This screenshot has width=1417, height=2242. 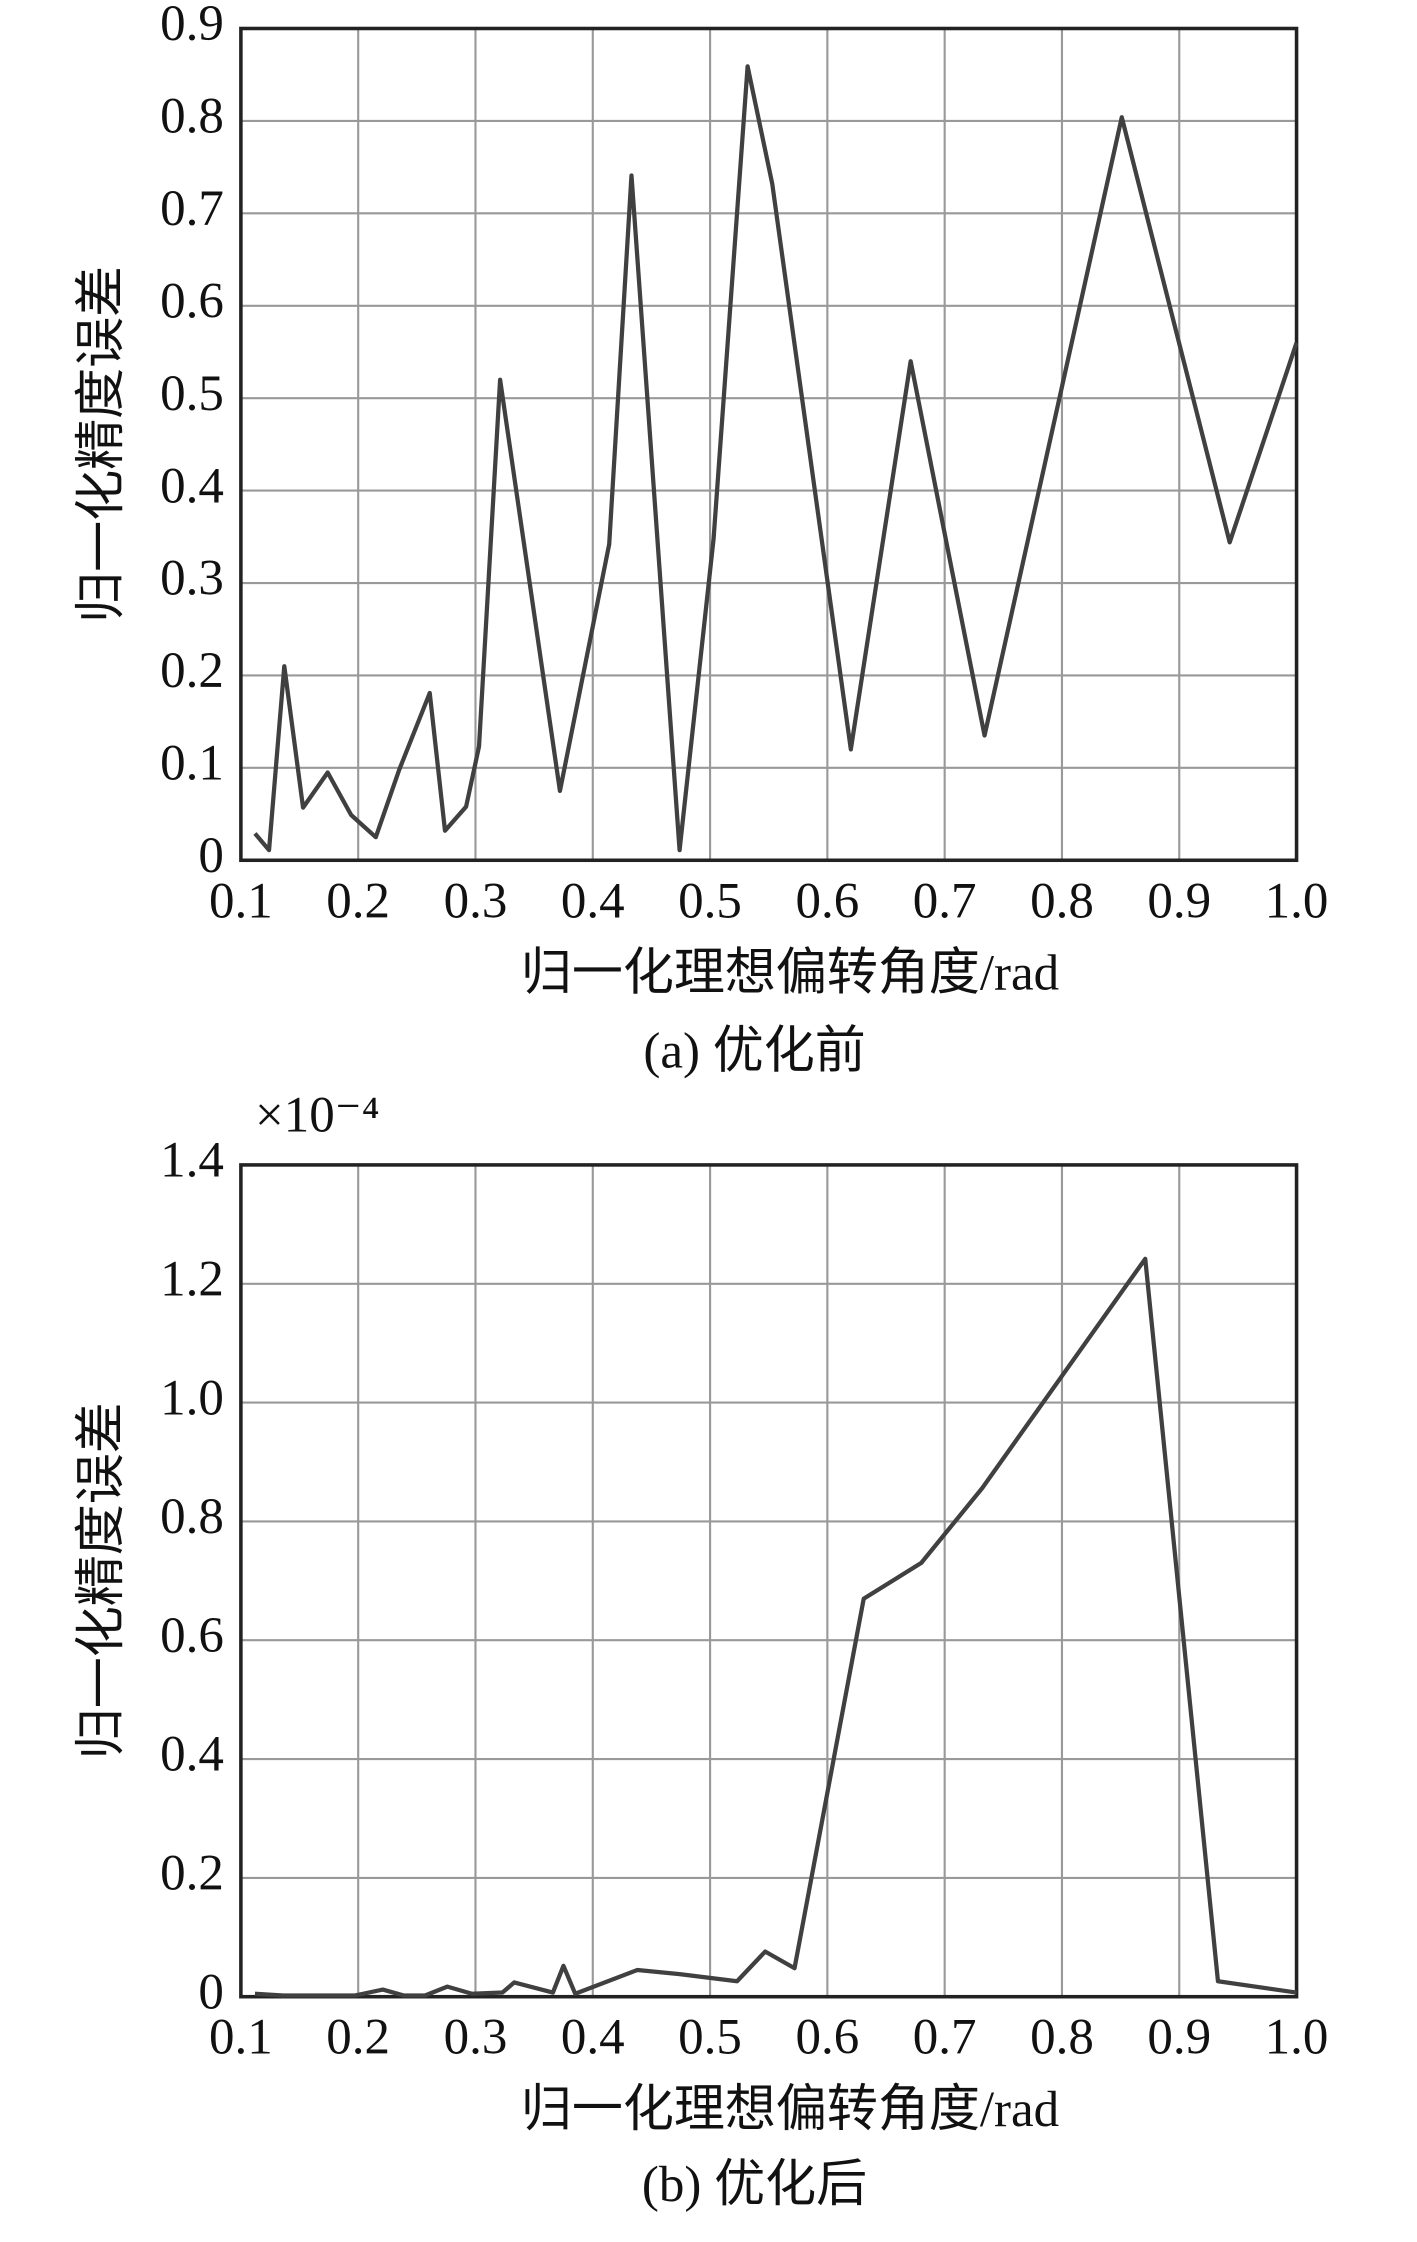 What do you see at coordinates (192, 1398) in the screenshot?
I see `y-tick-label: 1.0` at bounding box center [192, 1398].